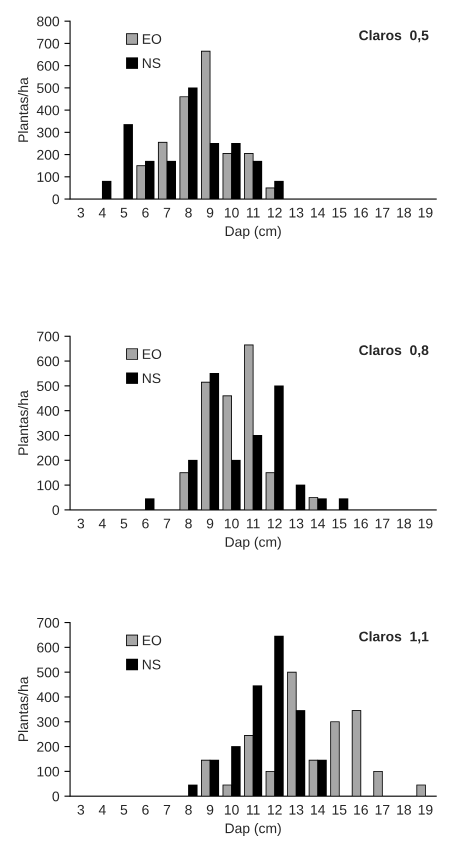 The image size is (452, 847). Describe the element at coordinates (48, 21) in the screenshot. I see `y-tick-label: 800` at that location.